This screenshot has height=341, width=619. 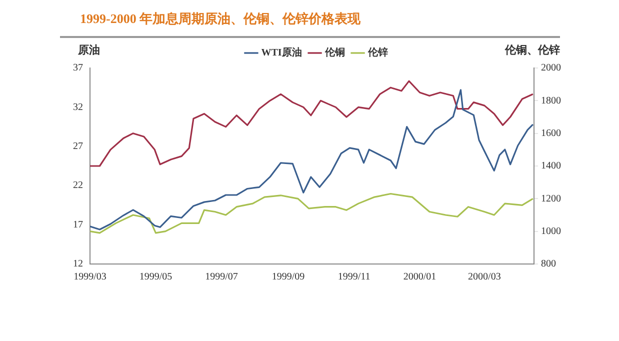 I want to click on x-tick-label: 1999/09, so click(x=288, y=277).